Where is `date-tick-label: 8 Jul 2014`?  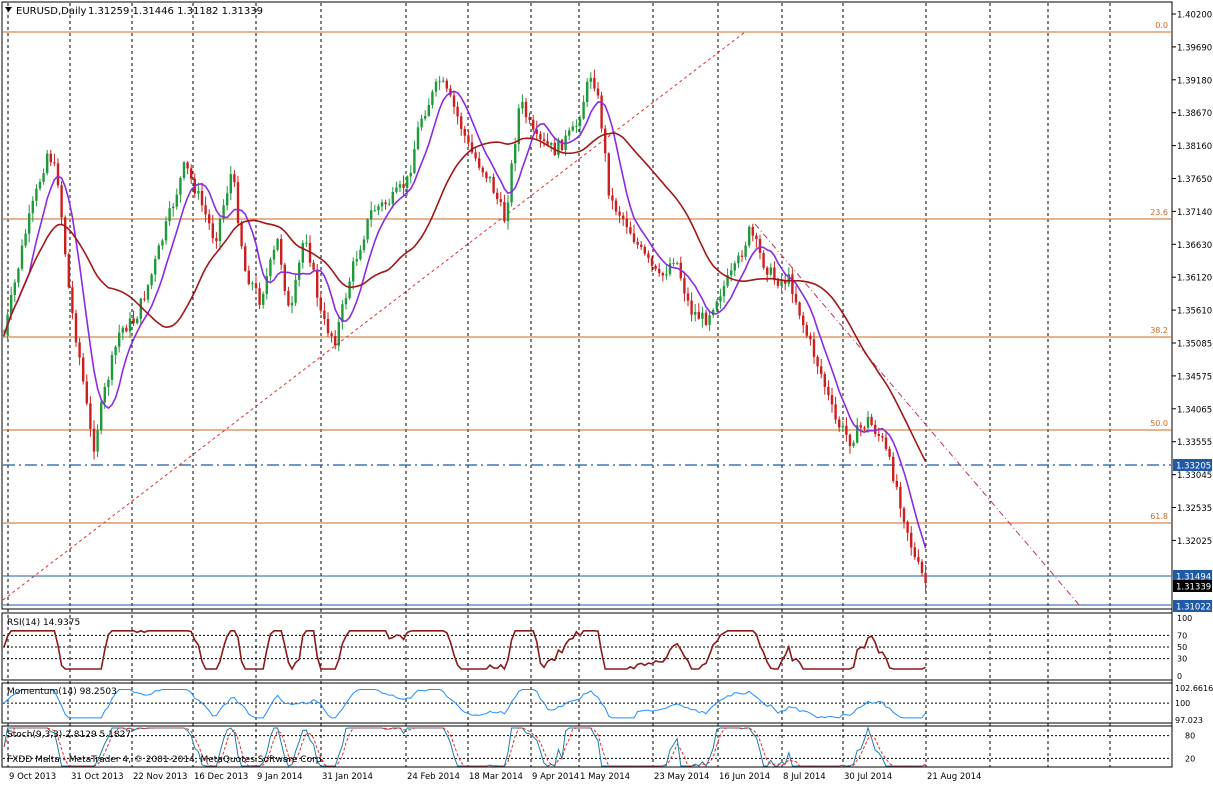
date-tick-label: 8 Jul 2014 is located at coordinates (804, 777).